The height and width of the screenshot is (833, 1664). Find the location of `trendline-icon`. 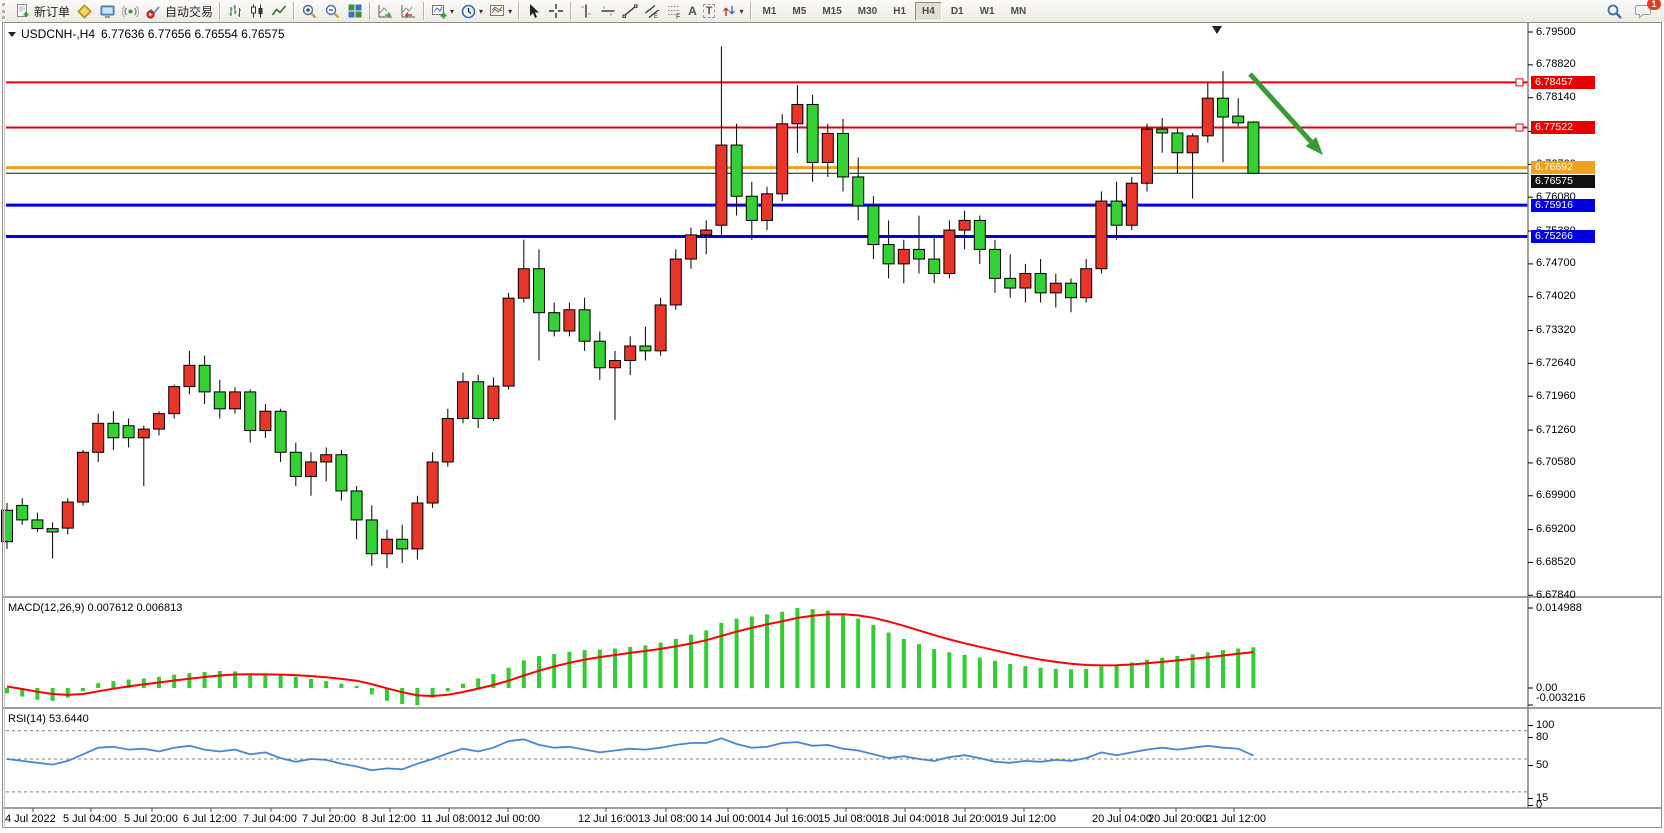

trendline-icon is located at coordinates (630, 11).